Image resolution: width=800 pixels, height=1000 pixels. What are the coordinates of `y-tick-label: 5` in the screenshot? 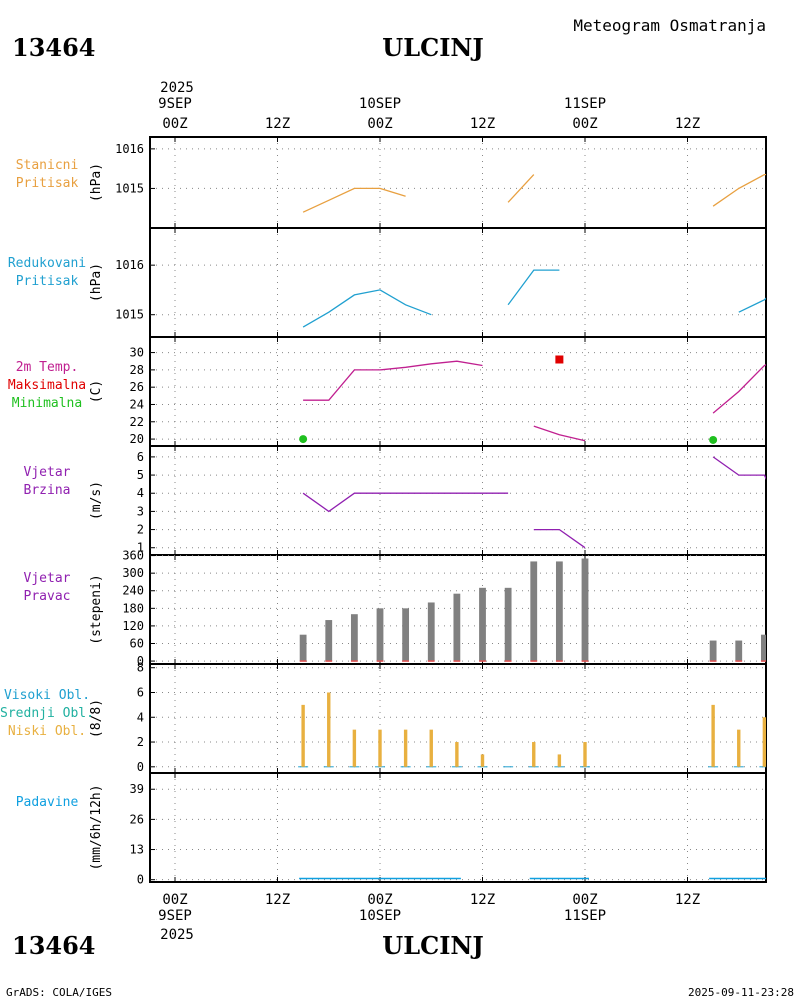 It's located at (140, 475).